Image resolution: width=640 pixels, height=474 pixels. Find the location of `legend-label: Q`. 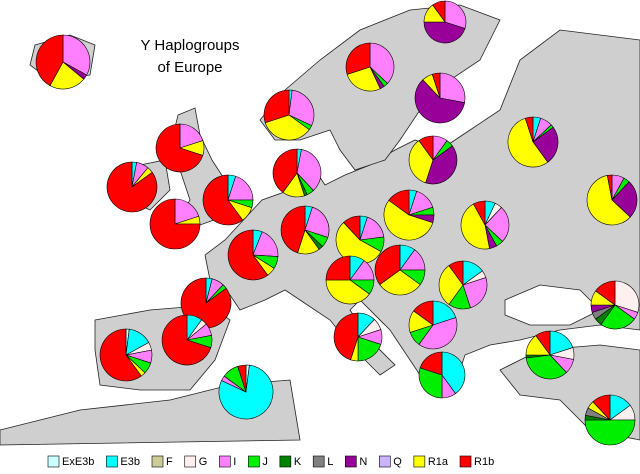

legend-label: Q is located at coordinates (397, 462).